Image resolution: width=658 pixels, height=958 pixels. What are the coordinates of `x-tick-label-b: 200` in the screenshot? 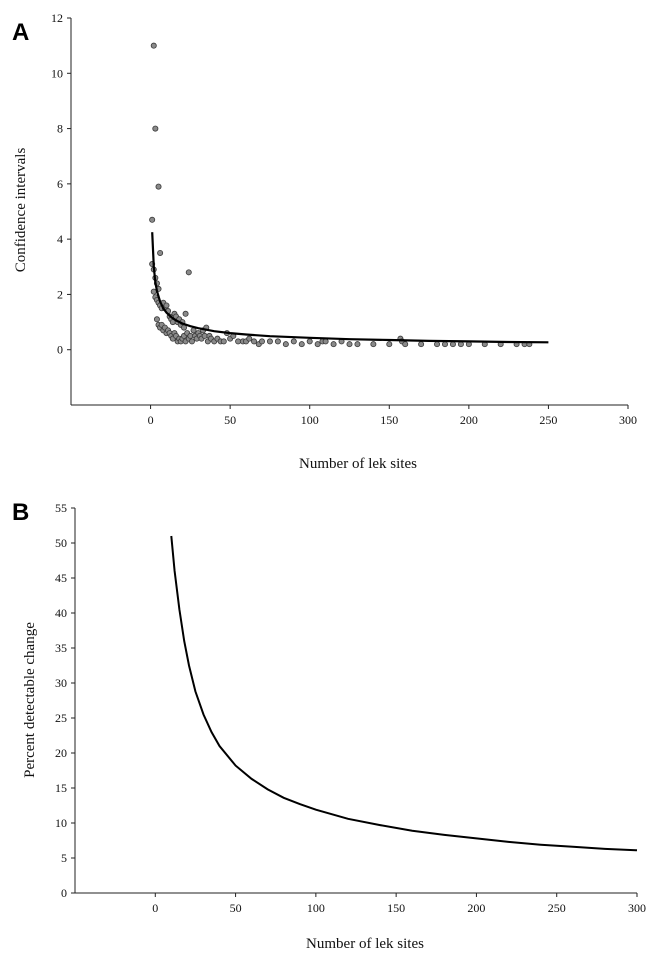 It's located at (476, 908).